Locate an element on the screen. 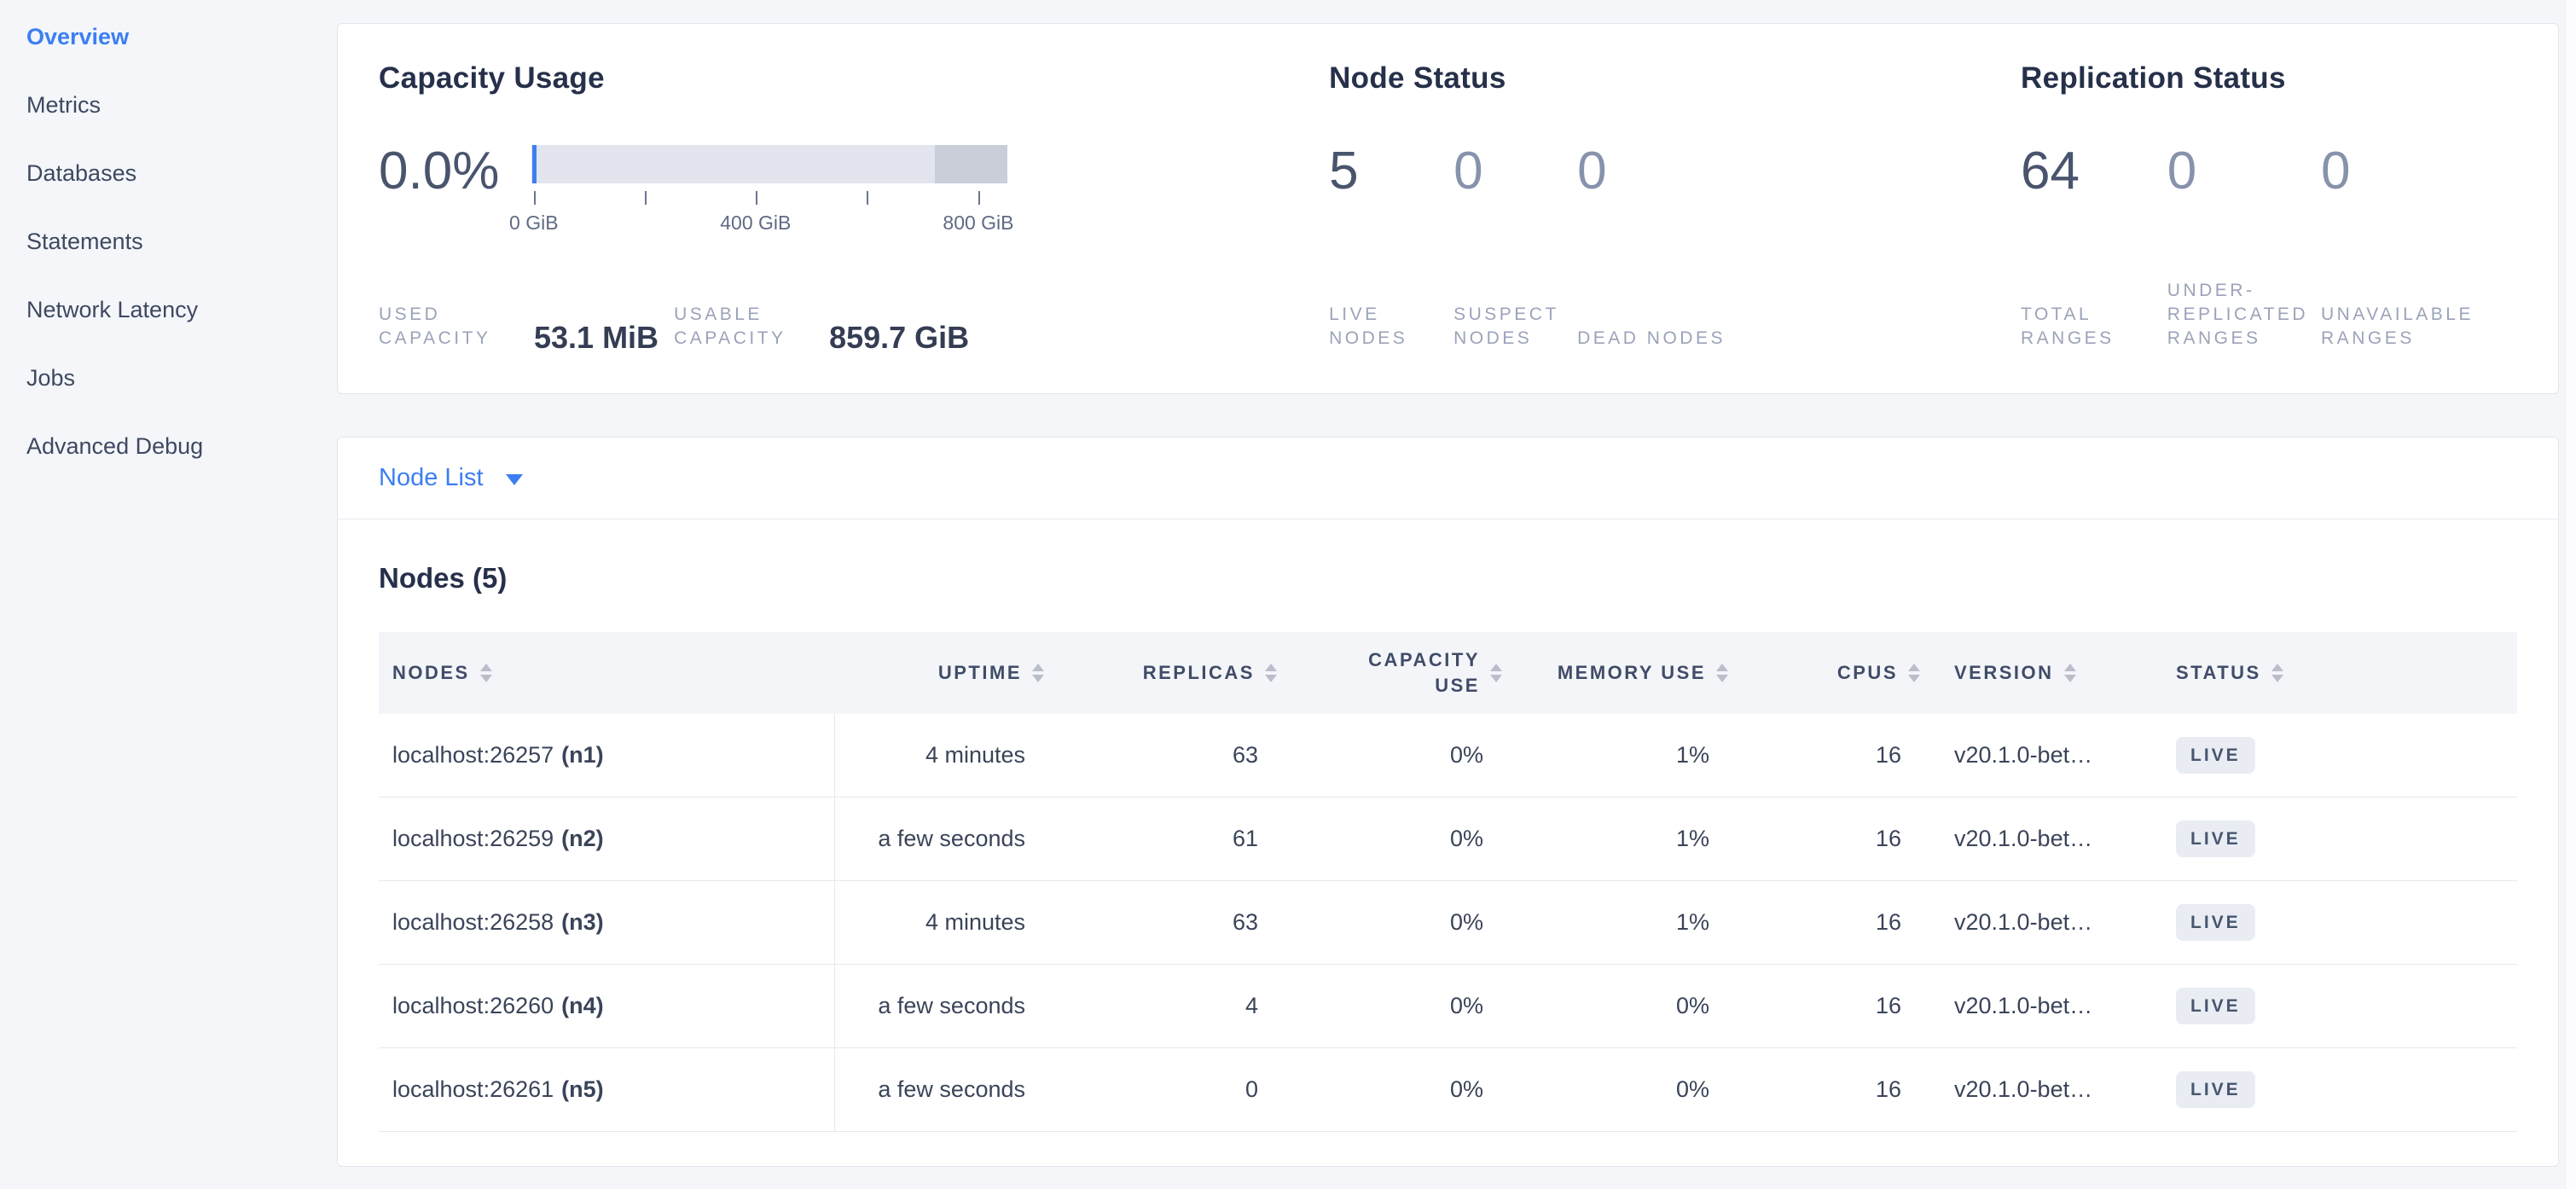  suspect-nodes-label: SUSPECT NODES is located at coordinates (1506, 326).